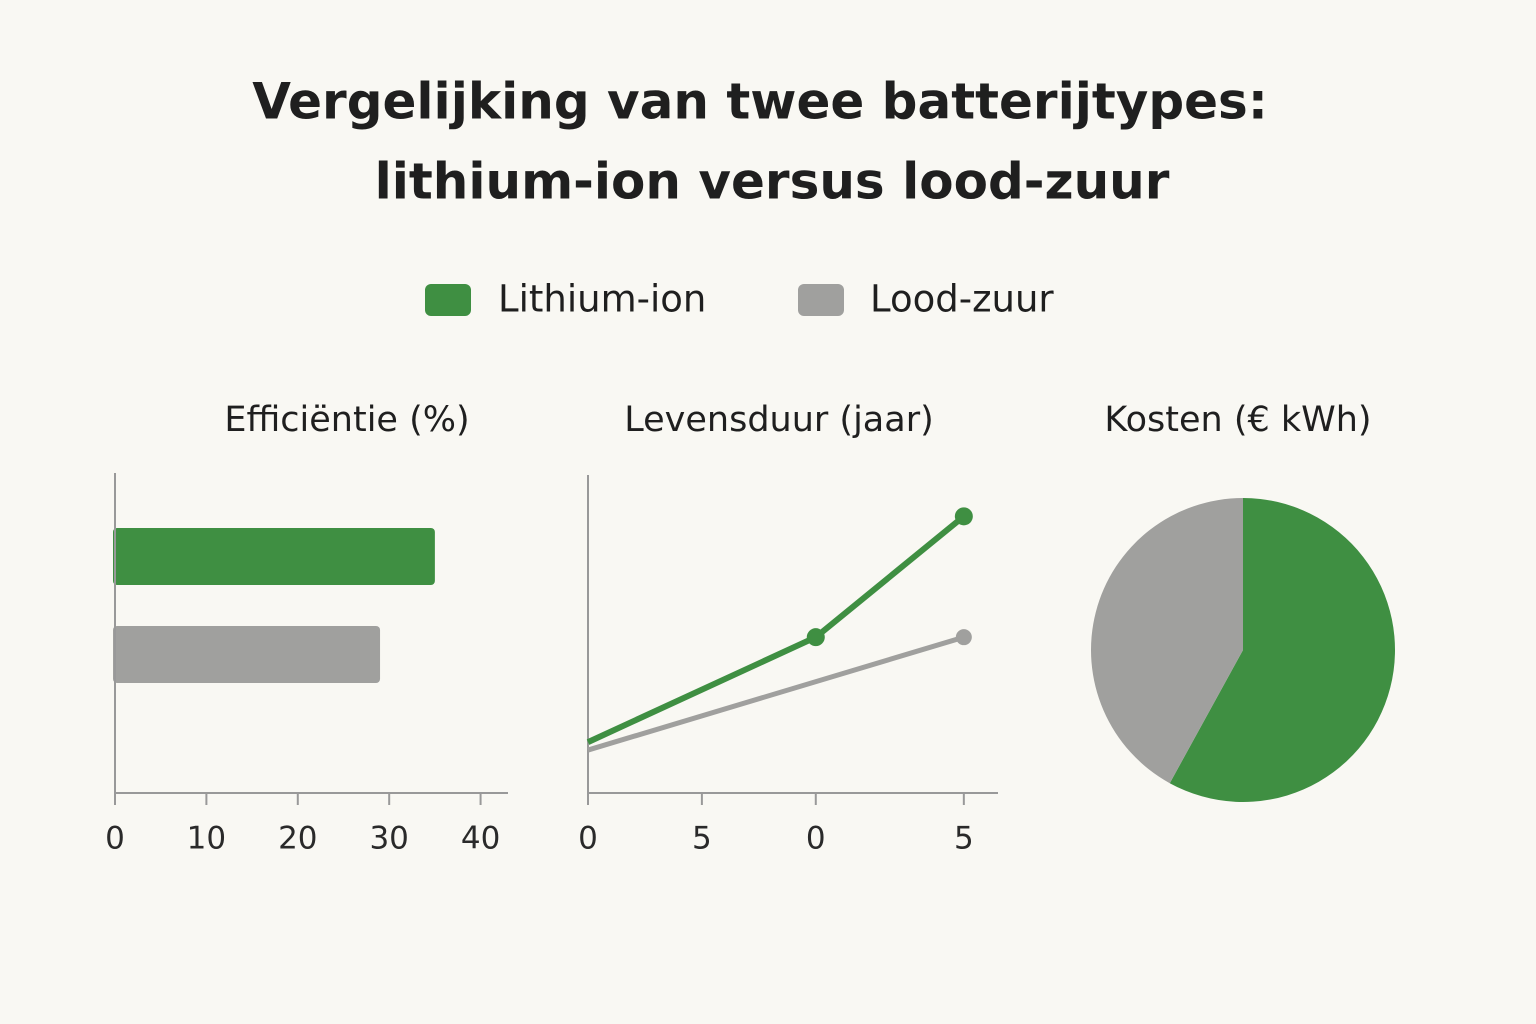 The image size is (1536, 1024). What do you see at coordinates (760, 102) in the screenshot?
I see `title-line: Vergelijking van twee batterijtypes:` at bounding box center [760, 102].